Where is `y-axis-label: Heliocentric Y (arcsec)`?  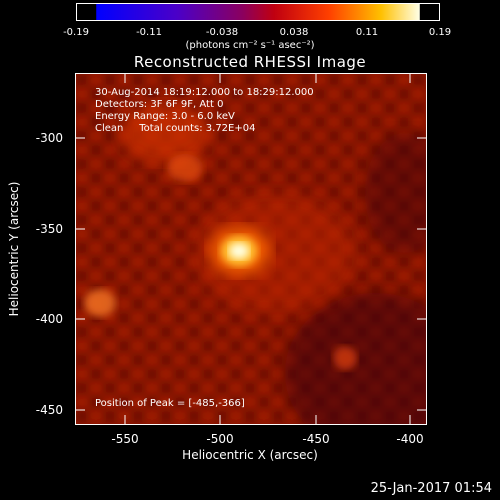
y-axis-label: Heliocentric Y (arcsec) is located at coordinates (14, 249).